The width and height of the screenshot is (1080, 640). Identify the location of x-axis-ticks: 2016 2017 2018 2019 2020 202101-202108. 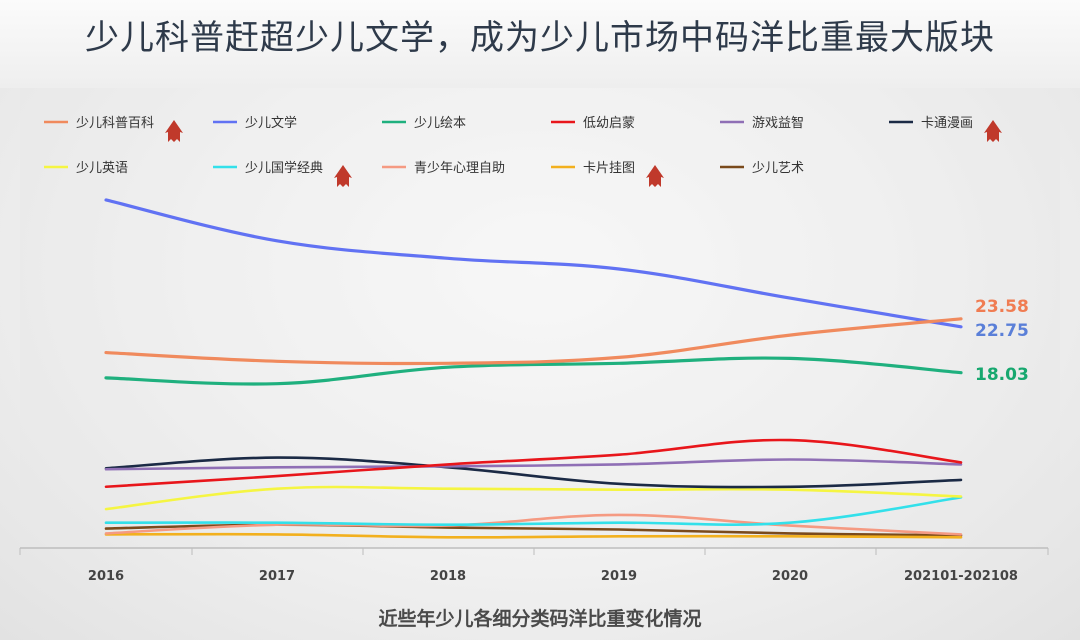
(534, 566).